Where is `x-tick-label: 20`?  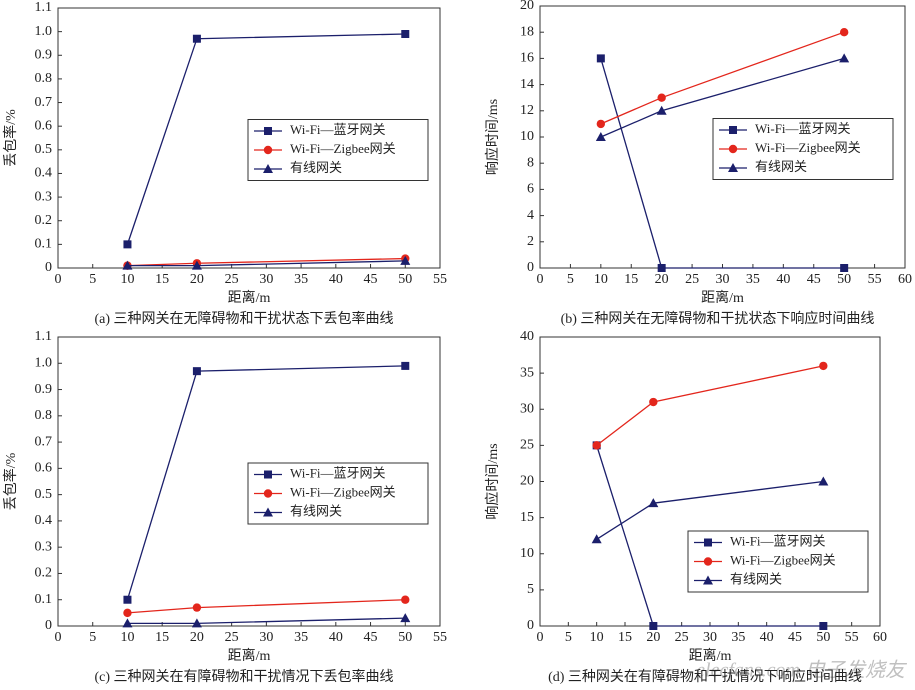 x-tick-label: 20 is located at coordinates (197, 279).